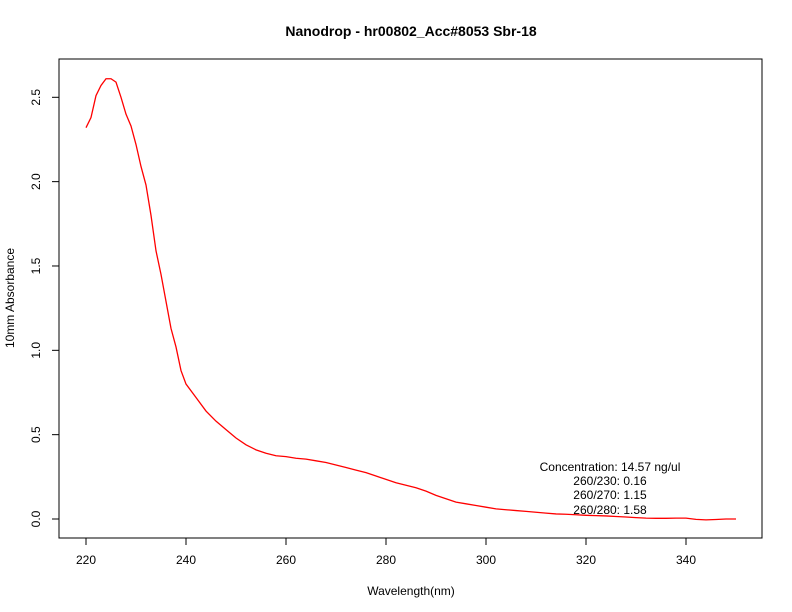 The height and width of the screenshot is (612, 792). Describe the element at coordinates (36, 265) in the screenshot. I see `y-tick-label: 1.5` at that location.